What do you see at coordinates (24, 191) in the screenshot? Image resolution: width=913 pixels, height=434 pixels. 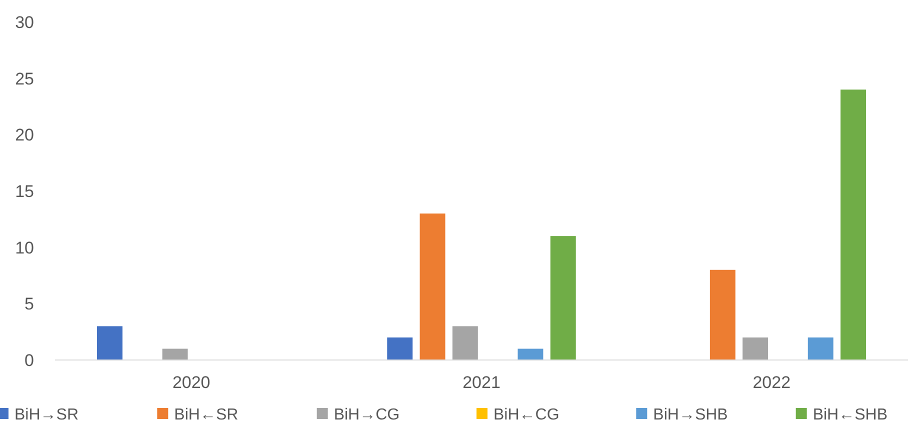 I see `y-tick-label: 15` at bounding box center [24, 191].